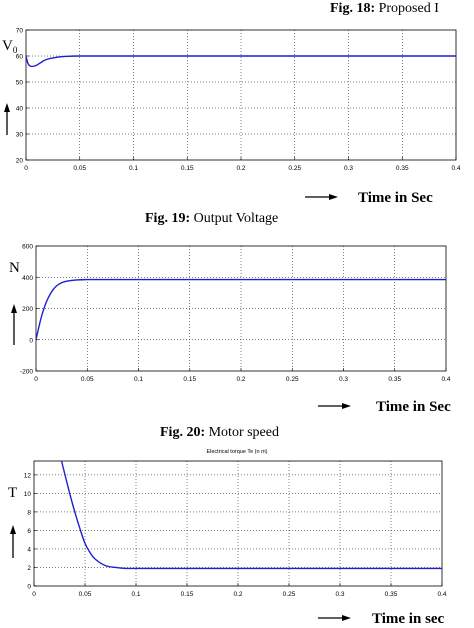 The height and width of the screenshot is (628, 474). I want to click on y-tick-label: 6, so click(29, 531).